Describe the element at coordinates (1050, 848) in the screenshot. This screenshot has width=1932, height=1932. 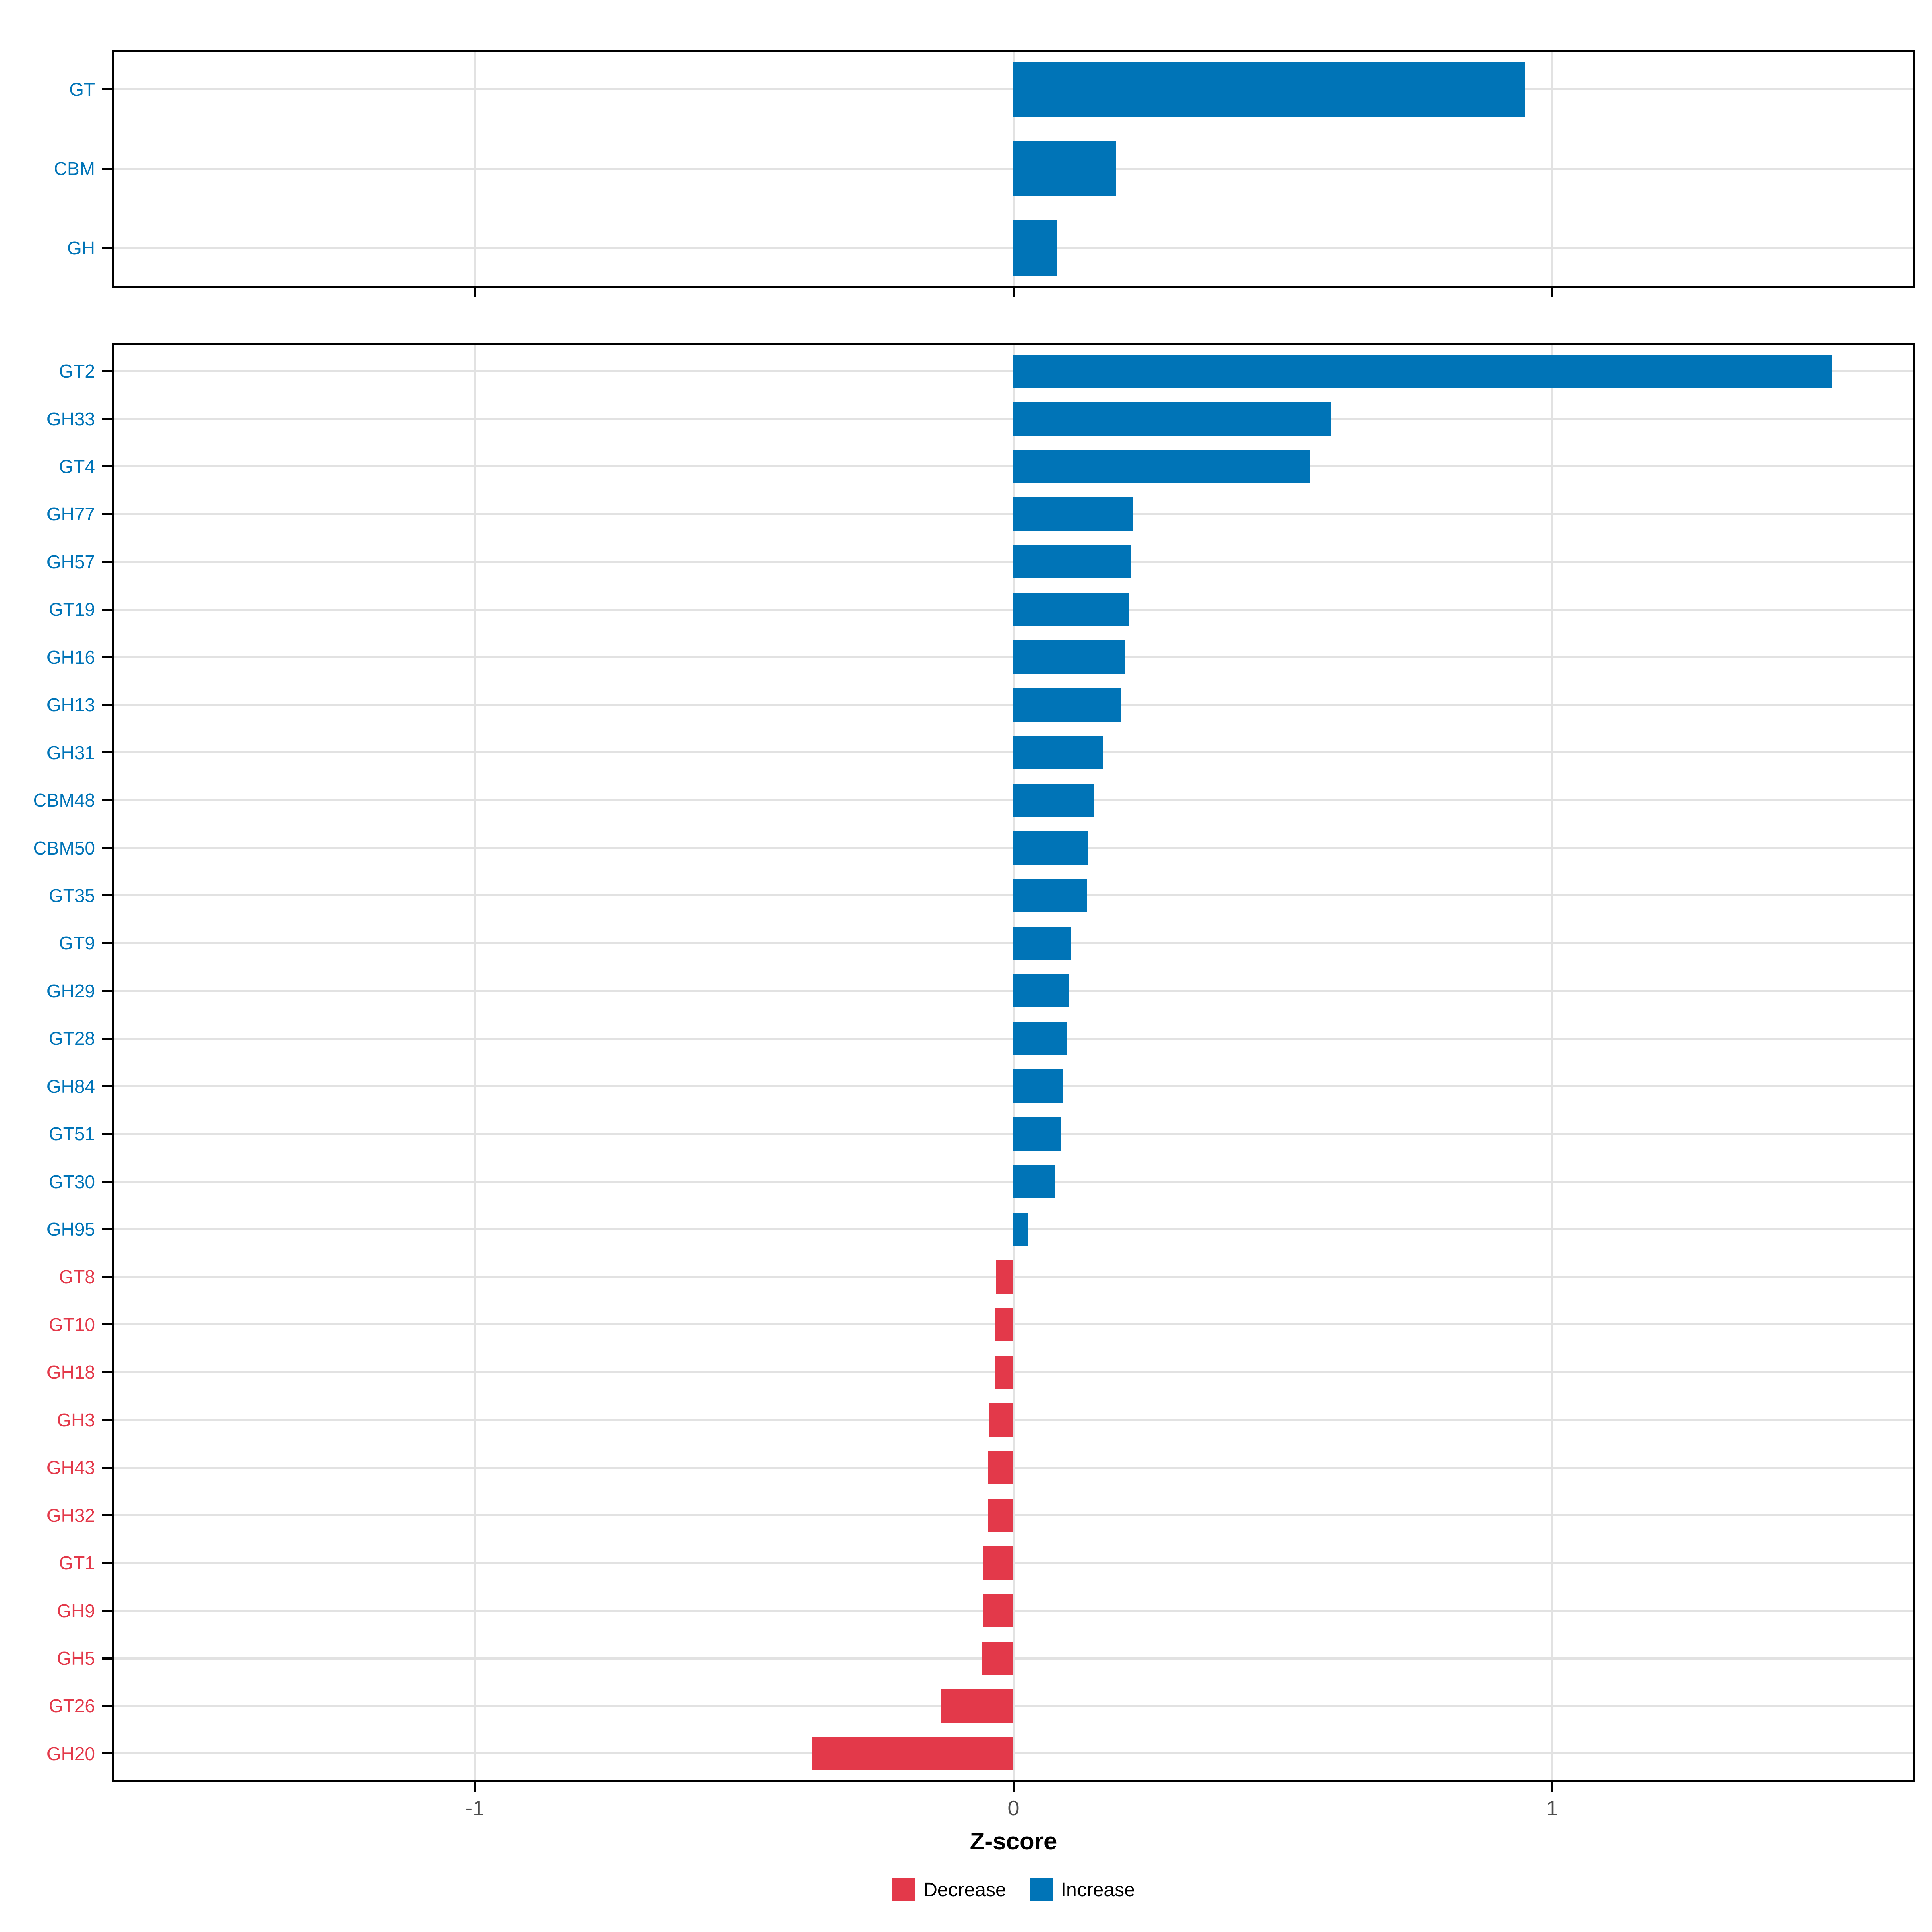
I see `bar-CBM50` at that location.